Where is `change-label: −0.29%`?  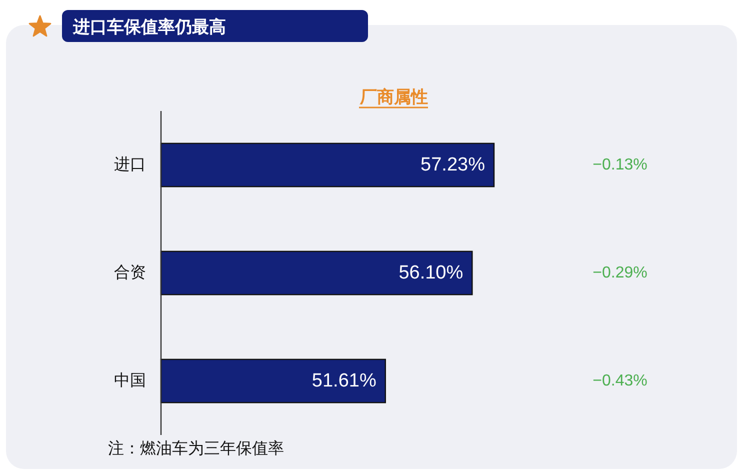 change-label: −0.29% is located at coordinates (620, 273).